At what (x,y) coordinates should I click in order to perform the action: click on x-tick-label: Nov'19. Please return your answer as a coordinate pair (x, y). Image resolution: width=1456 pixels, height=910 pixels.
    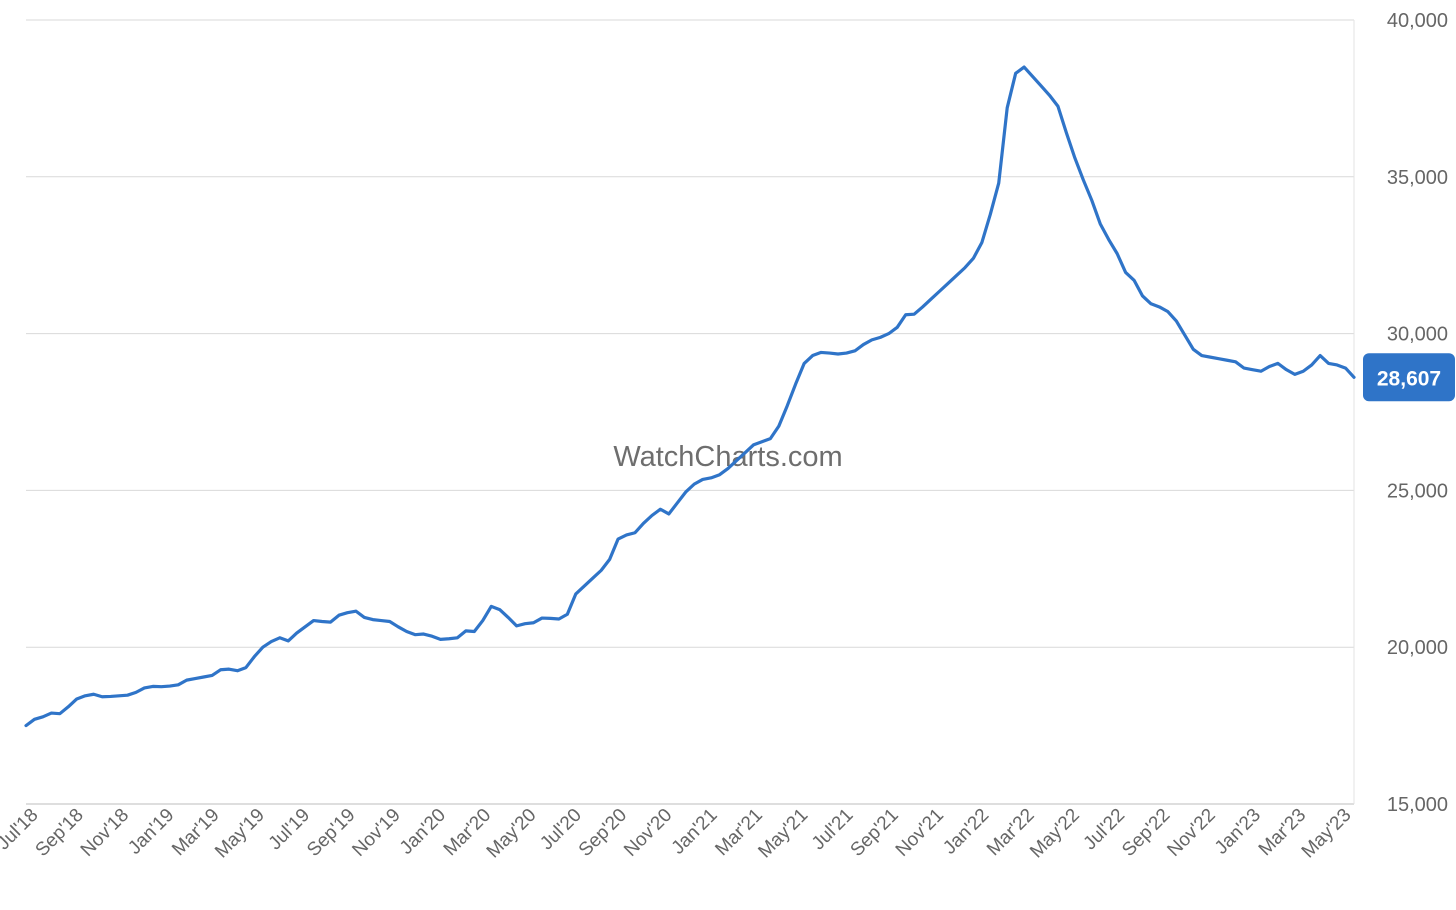
    Looking at the image, I should click on (376, 833).